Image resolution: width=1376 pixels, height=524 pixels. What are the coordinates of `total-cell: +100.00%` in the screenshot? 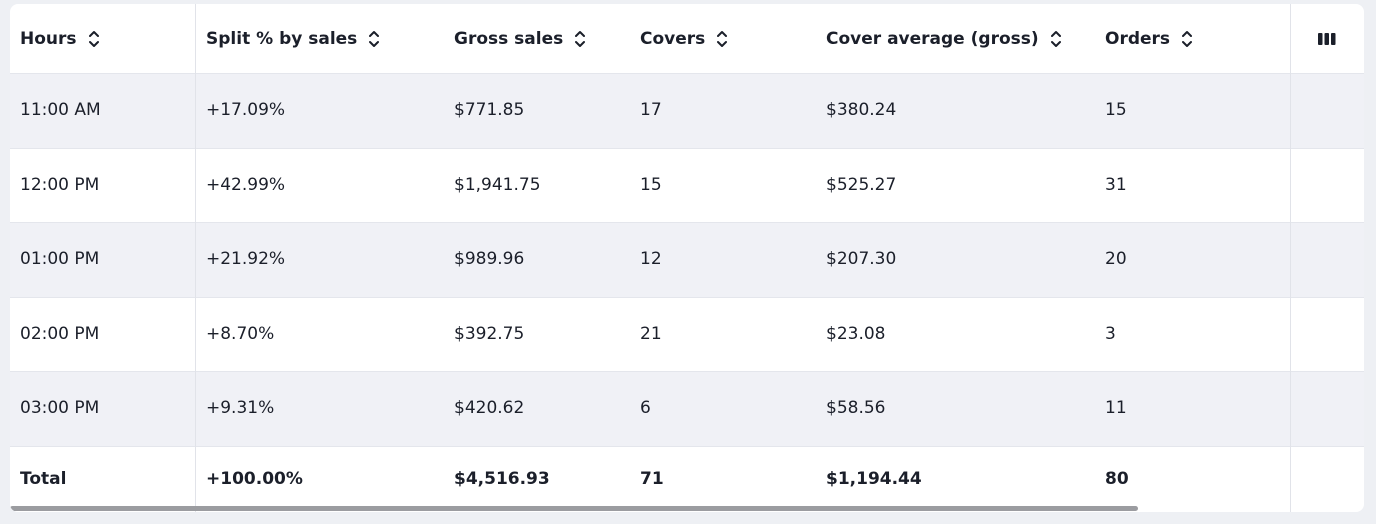 It's located at (254, 479).